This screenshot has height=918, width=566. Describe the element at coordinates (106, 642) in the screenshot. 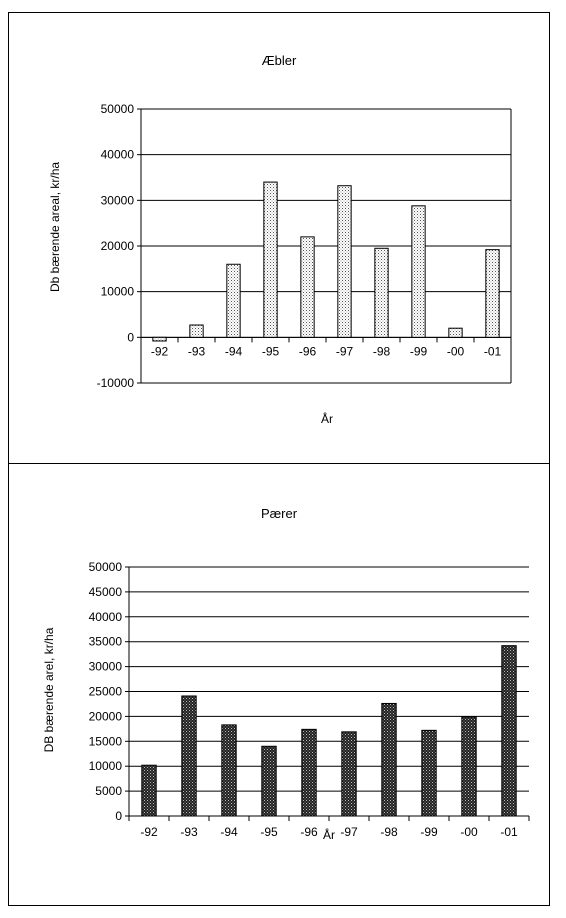

I see `y-tick-label: 35000` at that location.